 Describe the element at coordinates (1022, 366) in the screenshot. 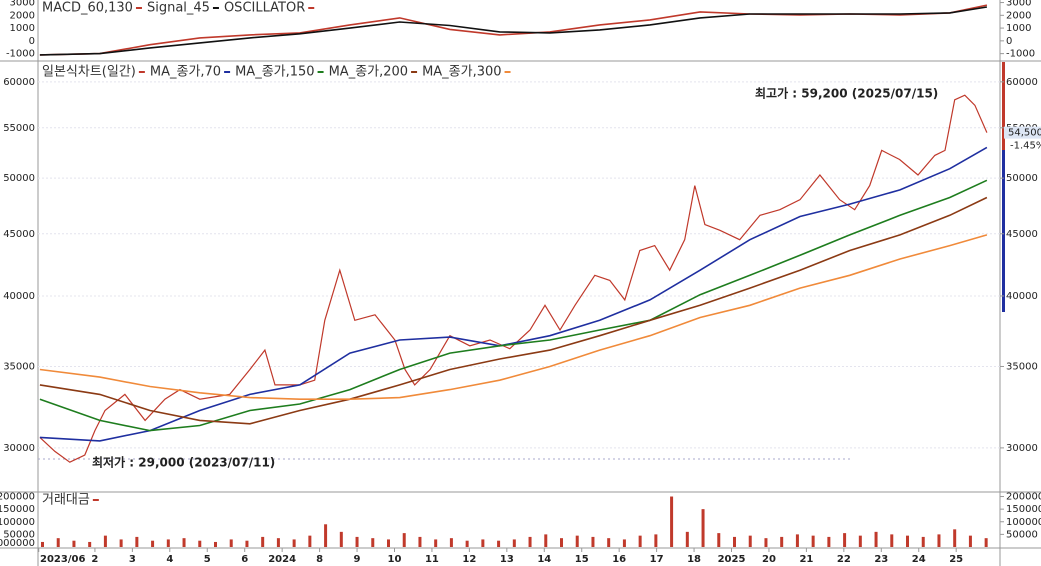

I see `y-tick-label: 35000` at that location.